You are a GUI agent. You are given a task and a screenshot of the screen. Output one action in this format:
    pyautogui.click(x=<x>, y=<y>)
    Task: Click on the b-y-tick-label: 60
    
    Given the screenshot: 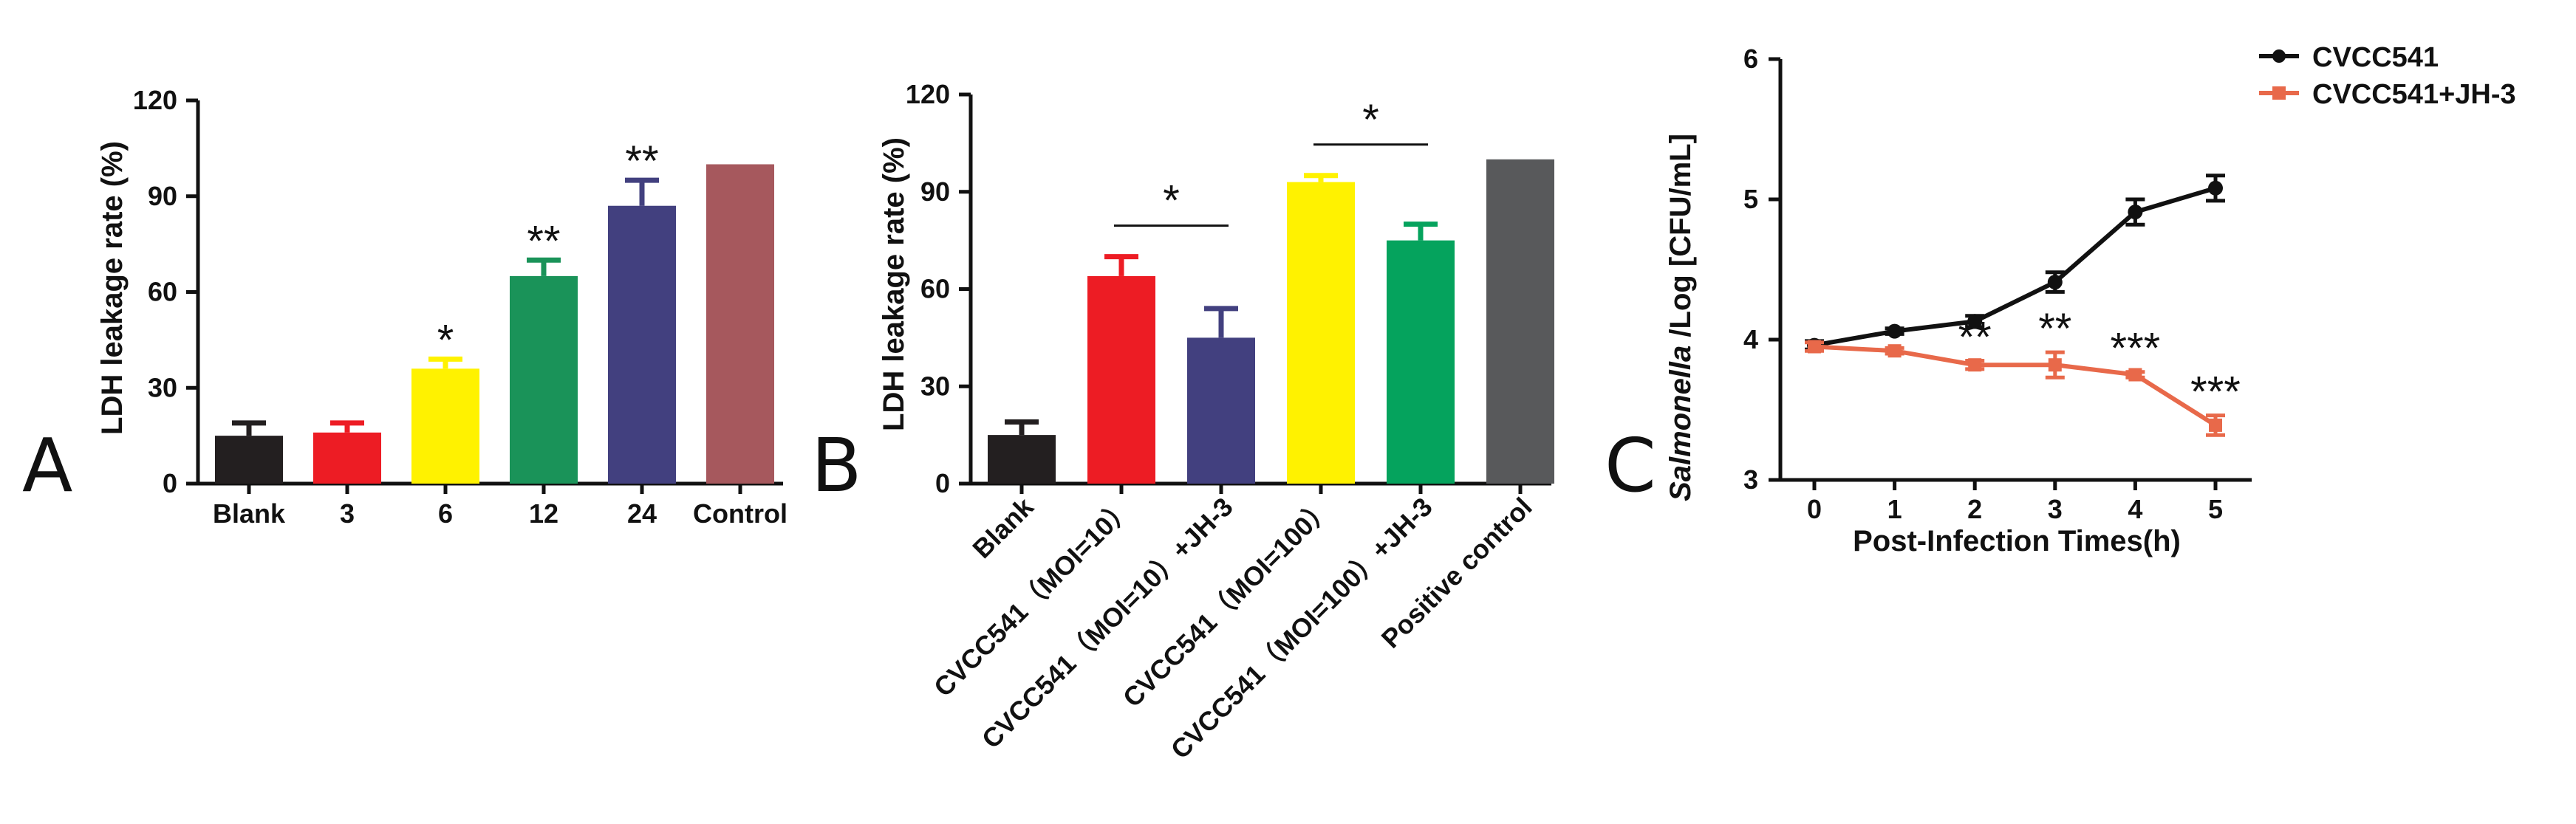 What is the action you would take?
    pyautogui.click(x=935, y=289)
    